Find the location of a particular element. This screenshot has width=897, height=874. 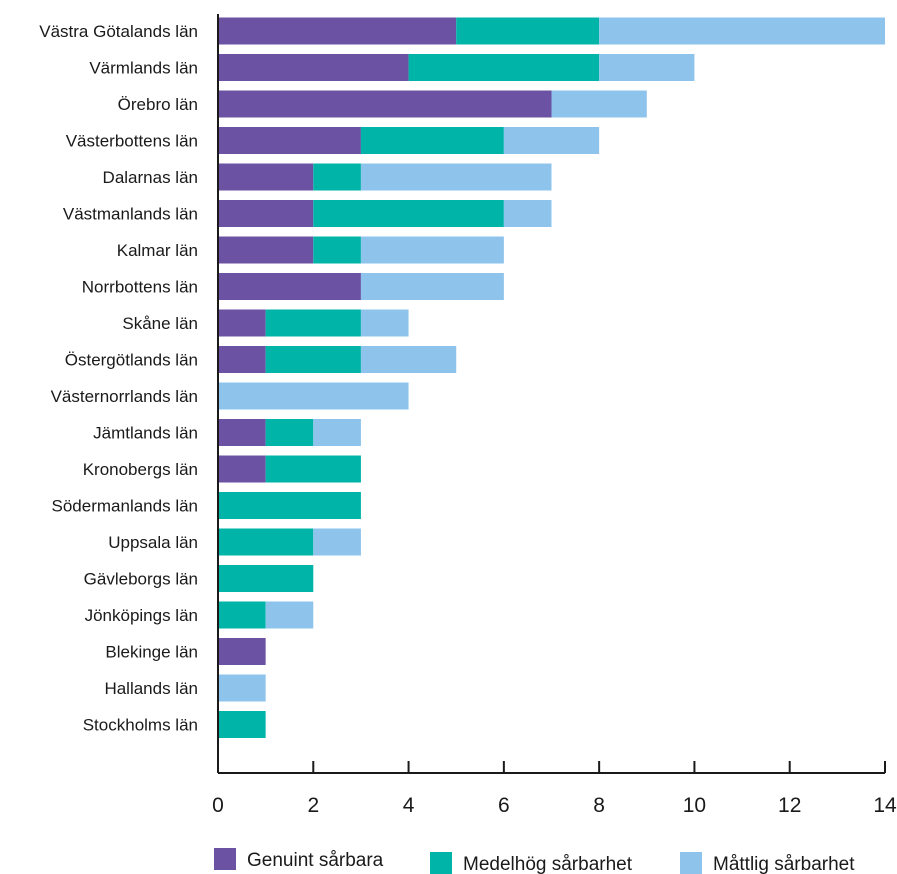

x-tick-label: 10 is located at coordinates (694, 805).